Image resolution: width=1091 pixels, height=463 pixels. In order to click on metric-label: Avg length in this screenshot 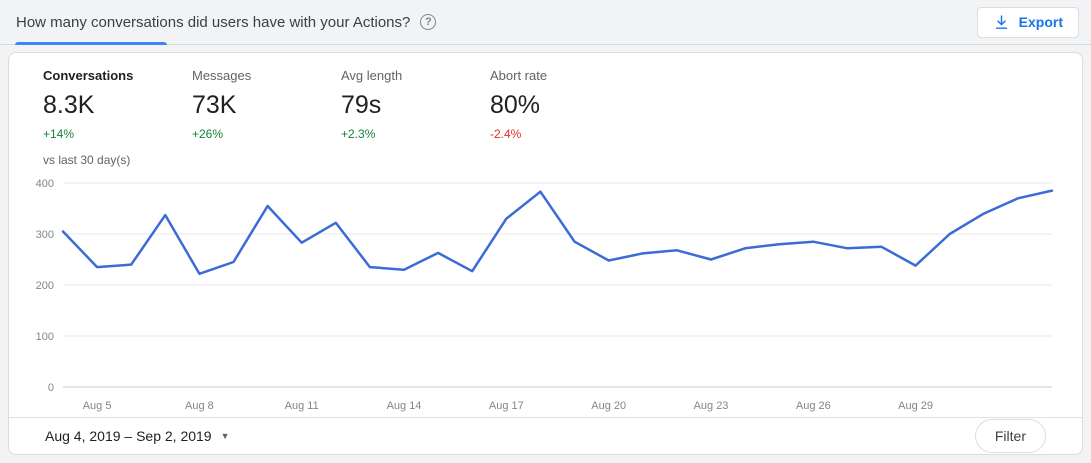, I will do `click(372, 75)`.